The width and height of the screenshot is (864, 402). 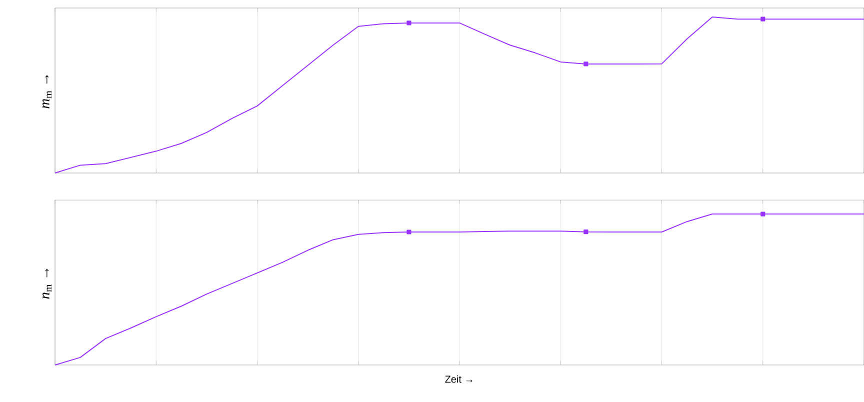 I want to click on y-axis-title: n$_{m}$ →, so click(x=47, y=283).